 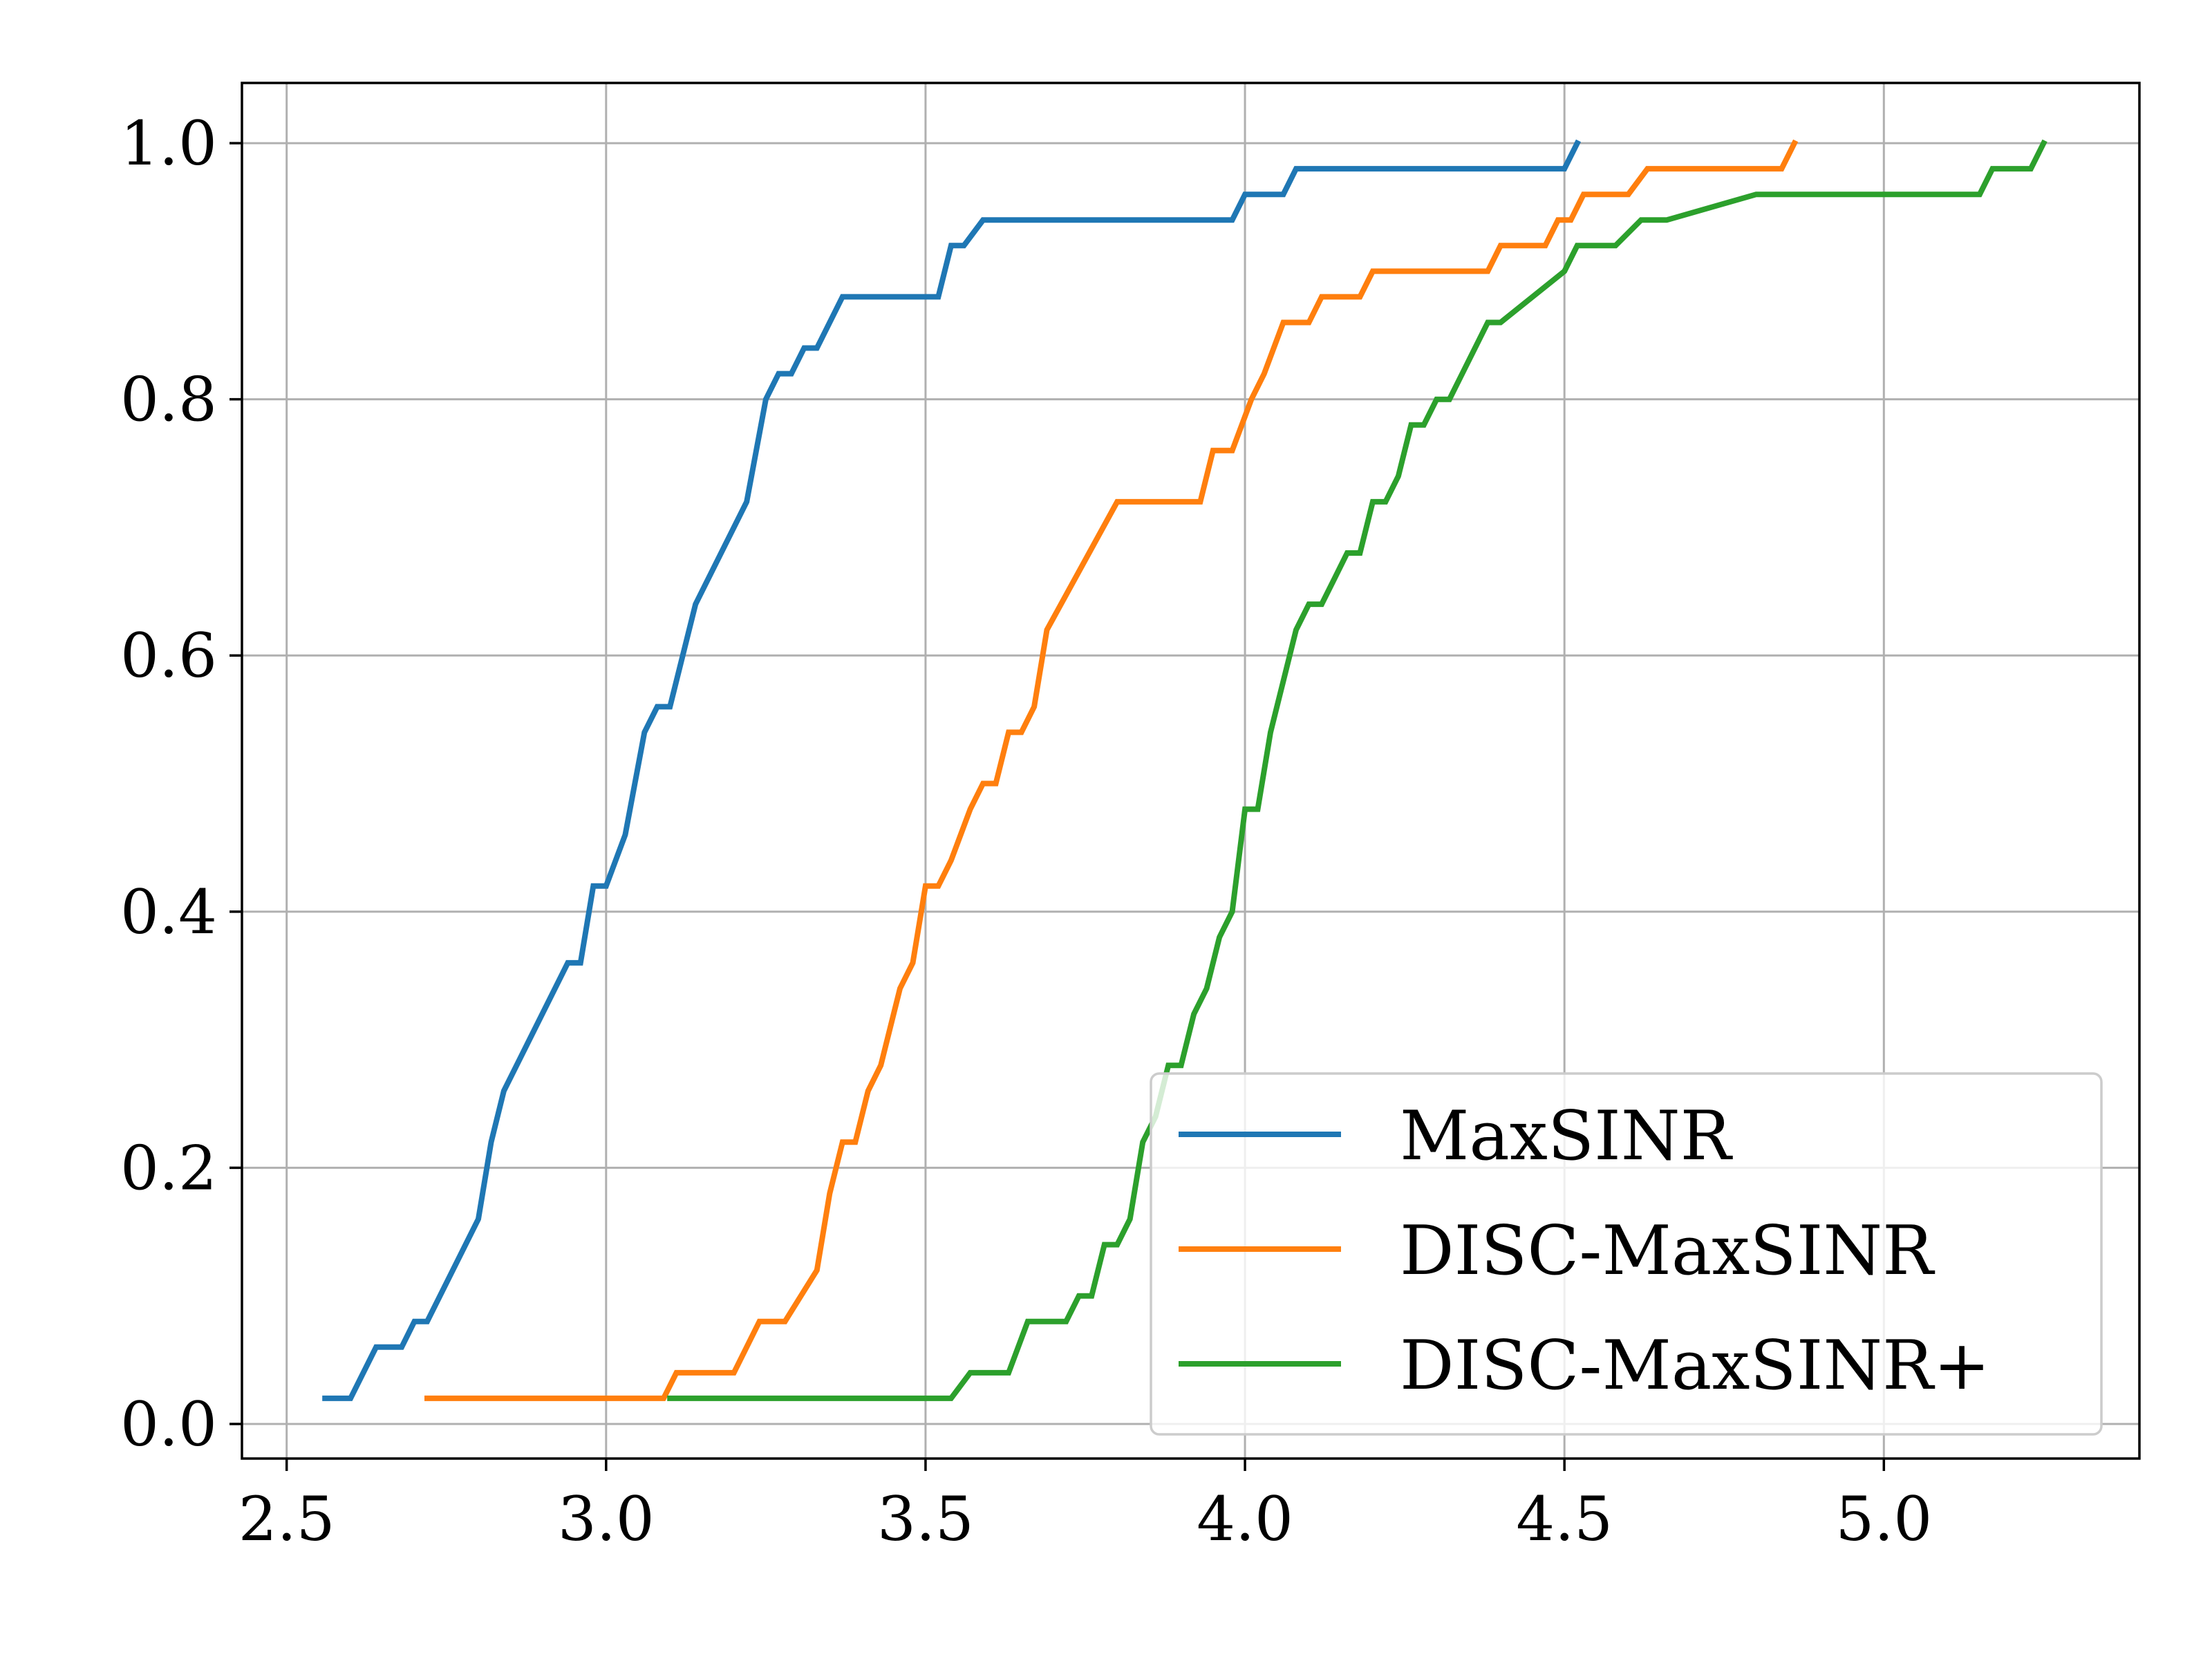 I want to click on y-tick-label: 0.8, so click(x=168, y=399).